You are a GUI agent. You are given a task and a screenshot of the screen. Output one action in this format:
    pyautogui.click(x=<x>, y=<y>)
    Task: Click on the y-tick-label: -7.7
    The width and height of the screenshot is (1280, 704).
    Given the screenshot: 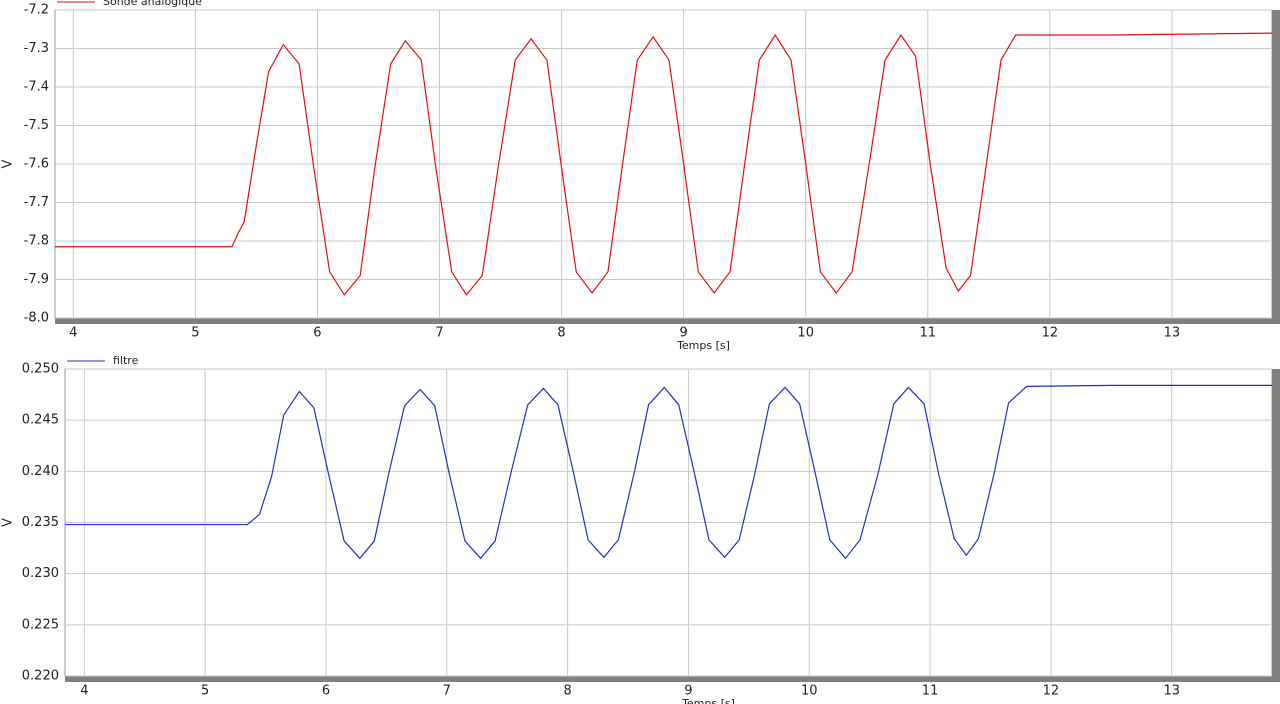 What is the action you would take?
    pyautogui.click(x=36, y=202)
    